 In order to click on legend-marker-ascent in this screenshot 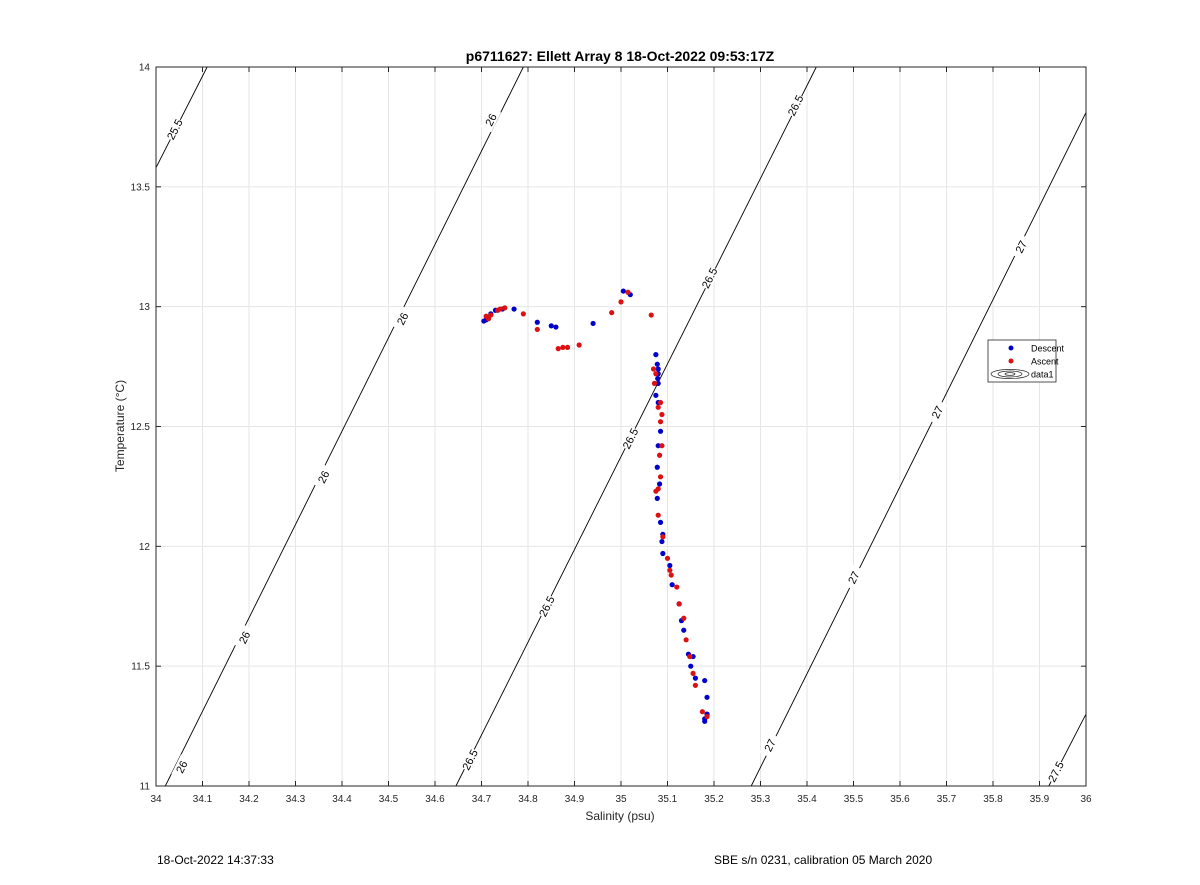, I will do `click(1011, 361)`.